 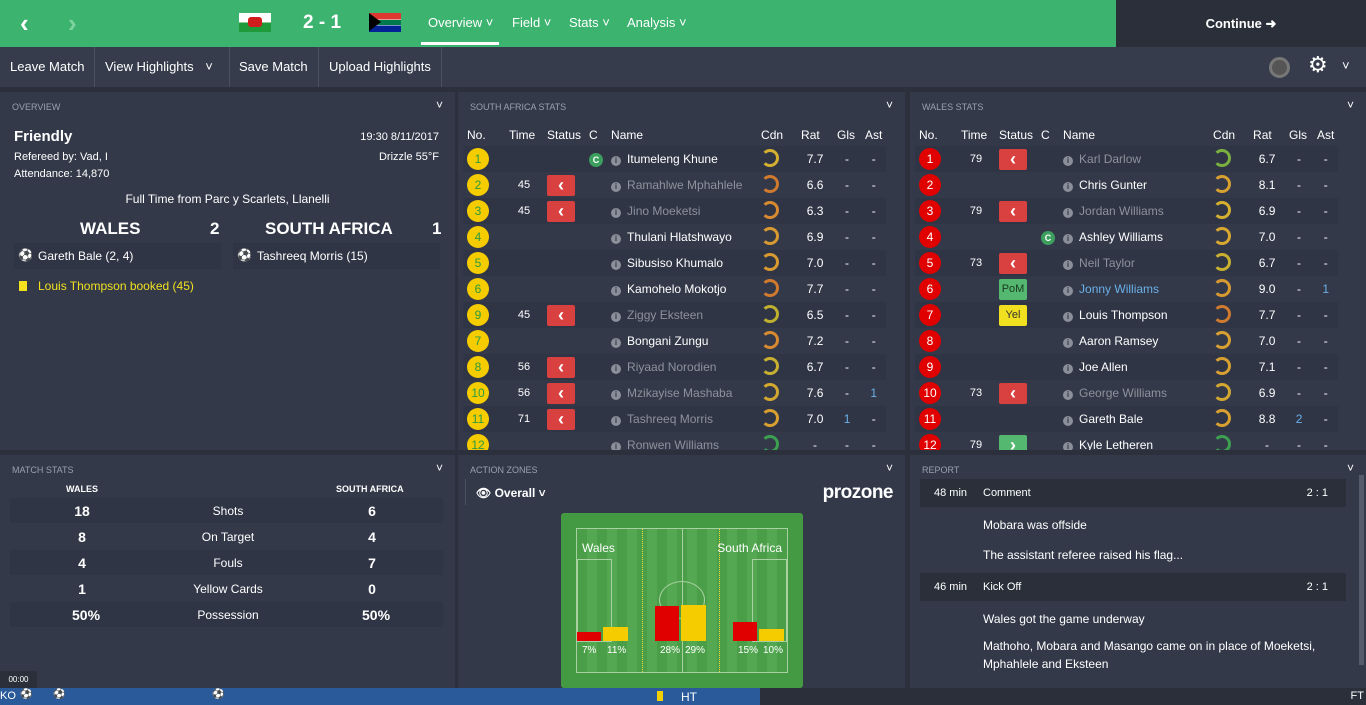 What do you see at coordinates (1116, 444) in the screenshot?
I see `player-name: Kyle Letheren` at bounding box center [1116, 444].